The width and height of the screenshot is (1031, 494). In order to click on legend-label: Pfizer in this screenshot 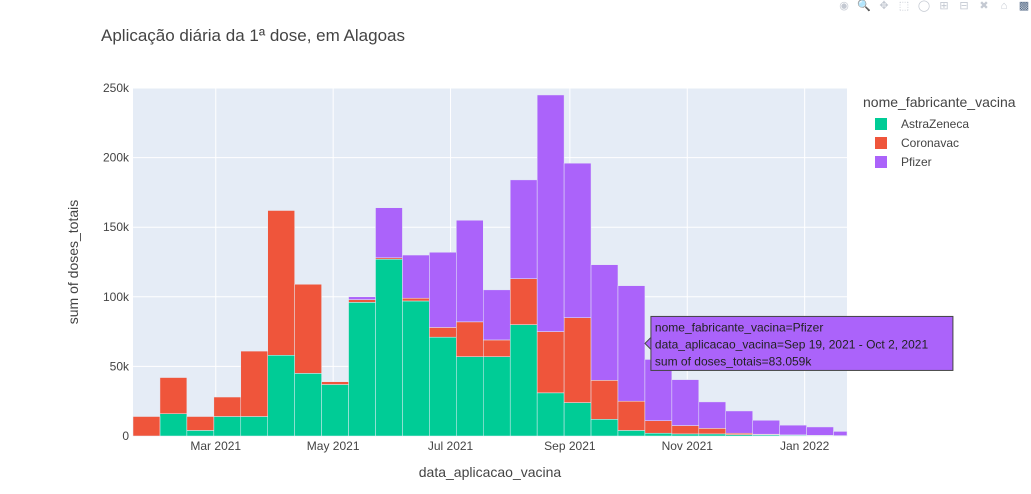, I will do `click(916, 162)`.